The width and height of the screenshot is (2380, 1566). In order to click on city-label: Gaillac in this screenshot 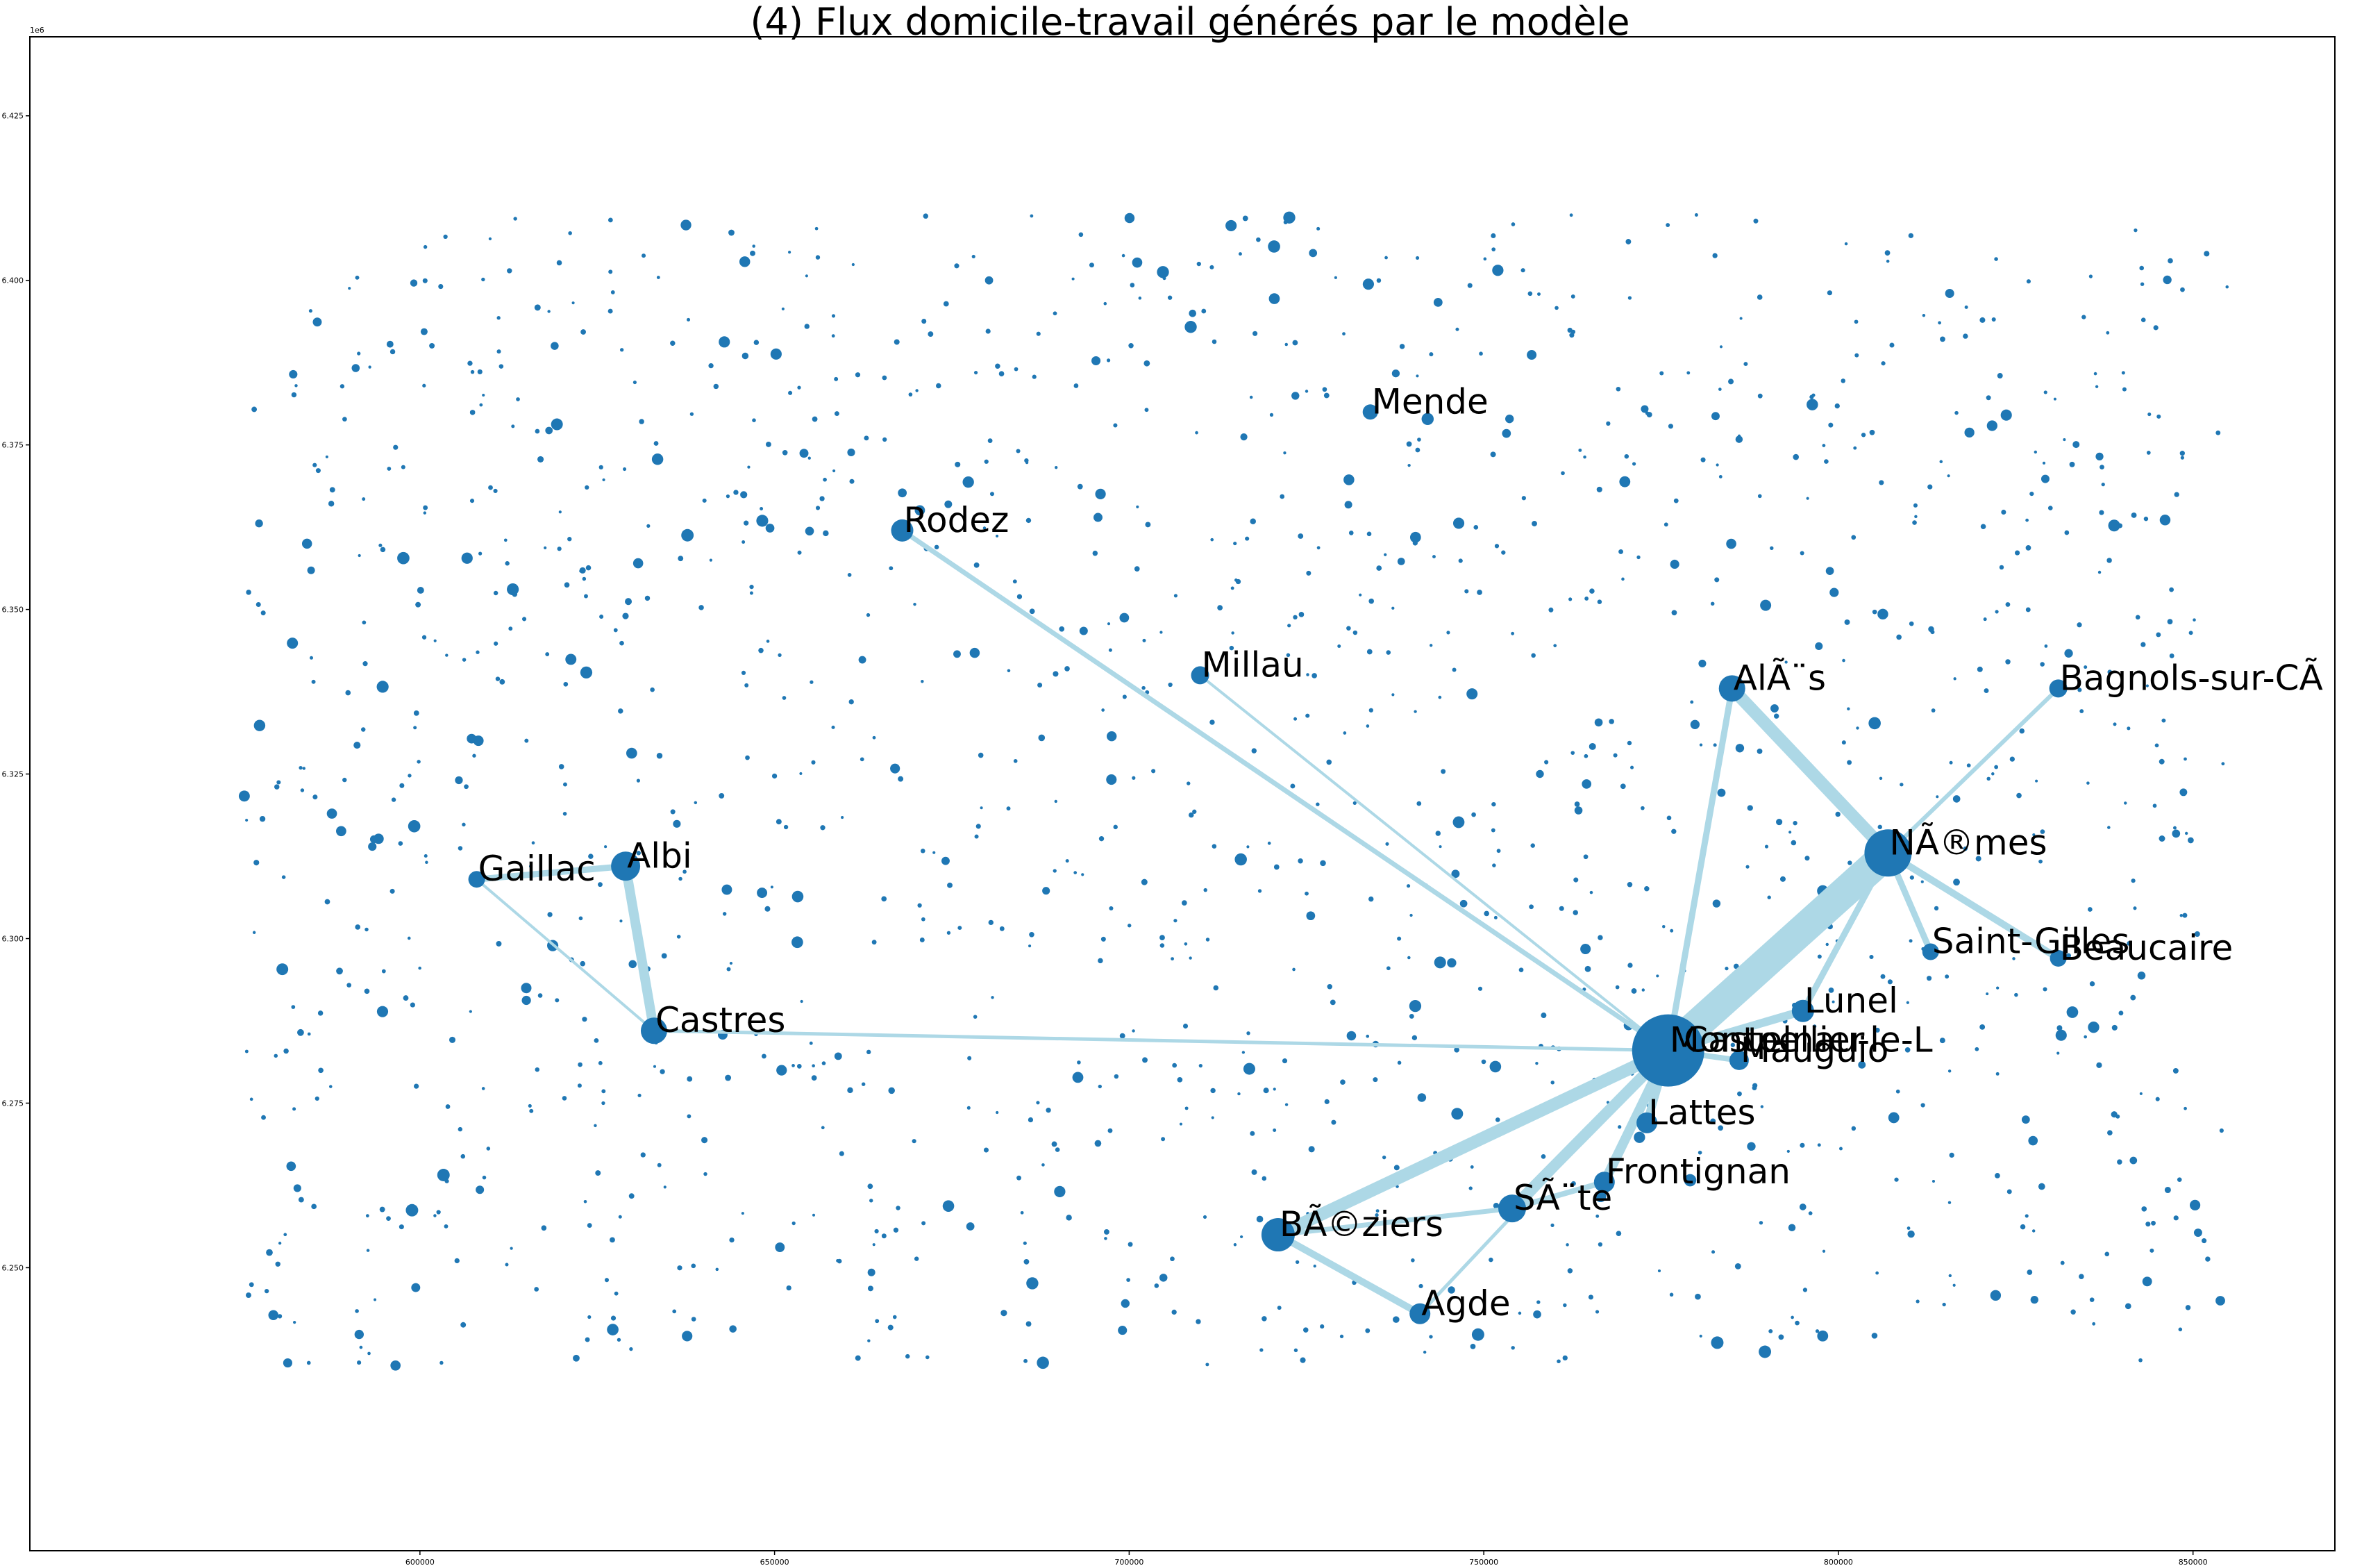, I will do `click(537, 869)`.